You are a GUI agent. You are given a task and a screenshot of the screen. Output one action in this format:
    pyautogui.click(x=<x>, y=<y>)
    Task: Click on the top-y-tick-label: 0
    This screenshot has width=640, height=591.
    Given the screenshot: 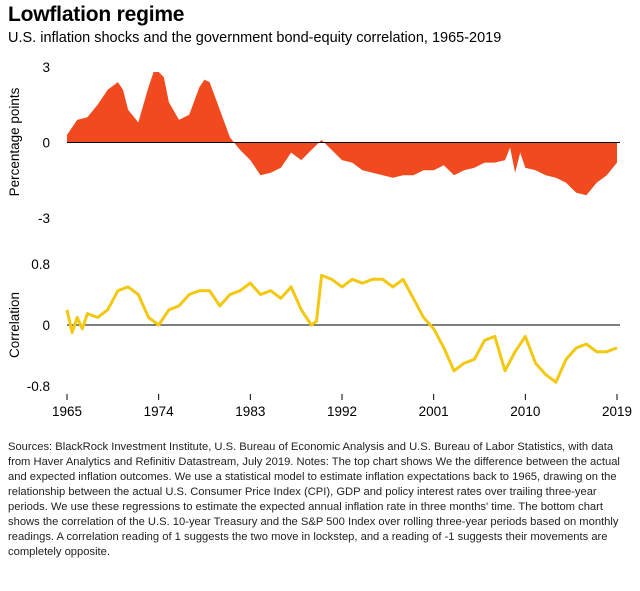 What is the action you would take?
    pyautogui.click(x=46, y=143)
    